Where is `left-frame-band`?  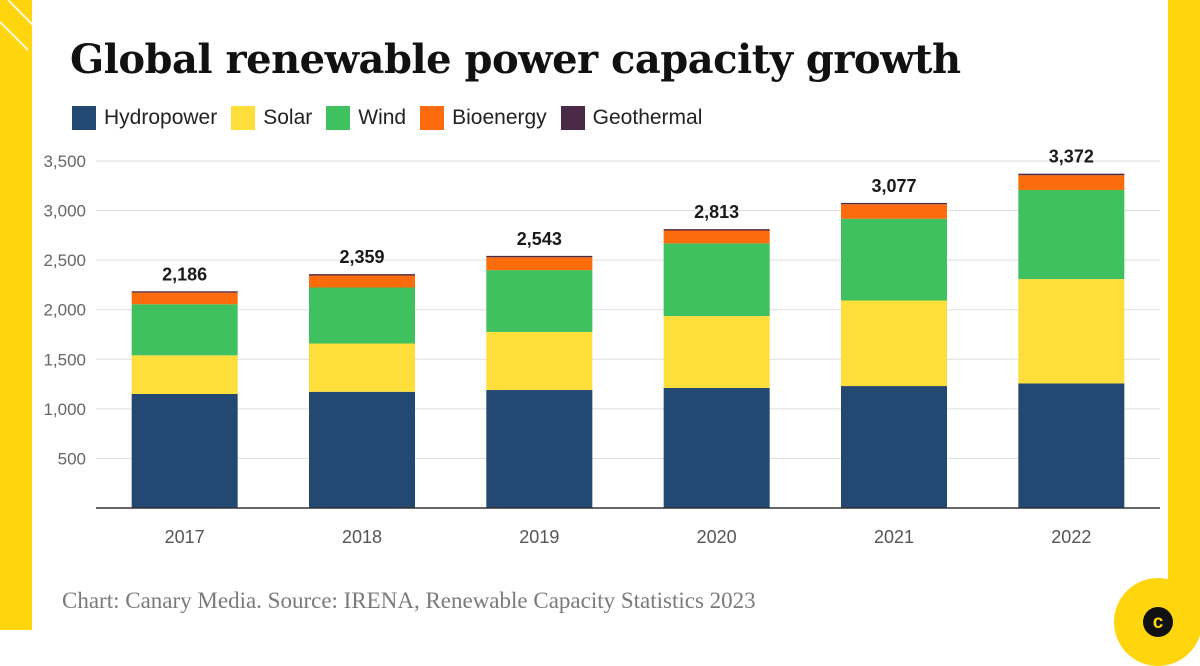
left-frame-band is located at coordinates (16, 315).